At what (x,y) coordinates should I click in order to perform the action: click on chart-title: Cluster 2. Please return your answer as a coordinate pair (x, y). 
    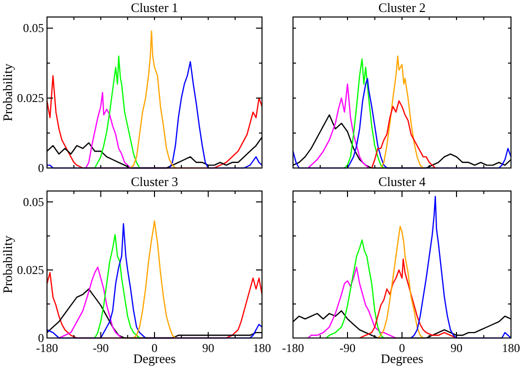
    Looking at the image, I should click on (402, 7).